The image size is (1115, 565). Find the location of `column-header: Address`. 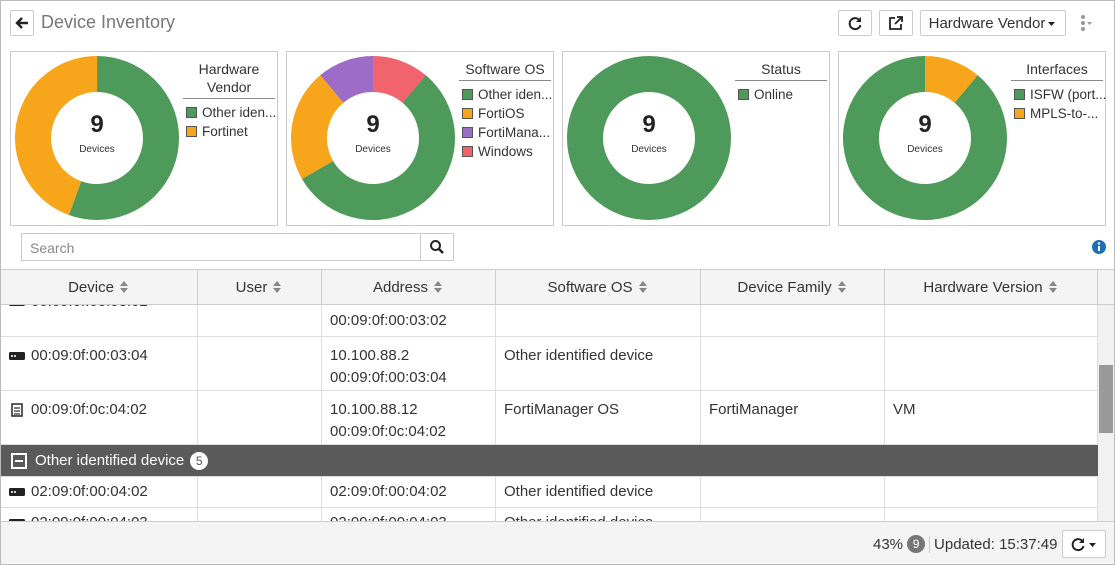

column-header: Address is located at coordinates (409, 287).